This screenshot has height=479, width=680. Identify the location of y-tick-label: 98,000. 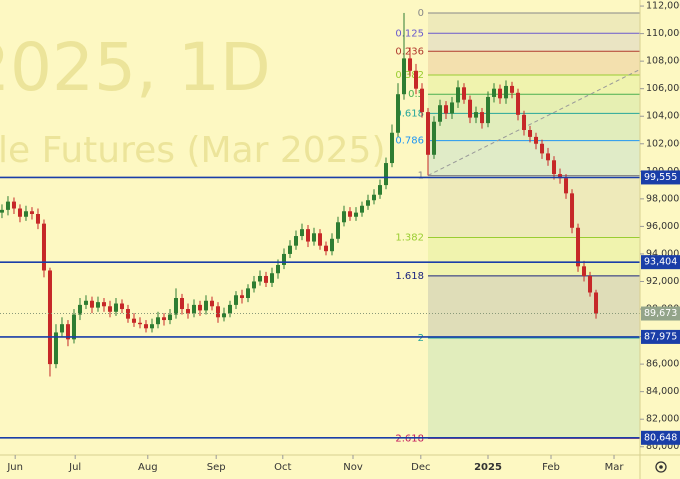
(662, 198).